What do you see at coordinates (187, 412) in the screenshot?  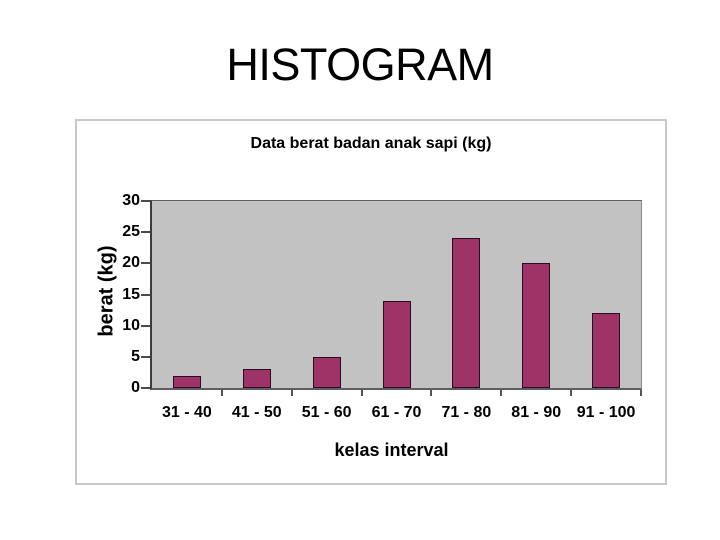 I see `x-tick-label: 31 - 40` at bounding box center [187, 412].